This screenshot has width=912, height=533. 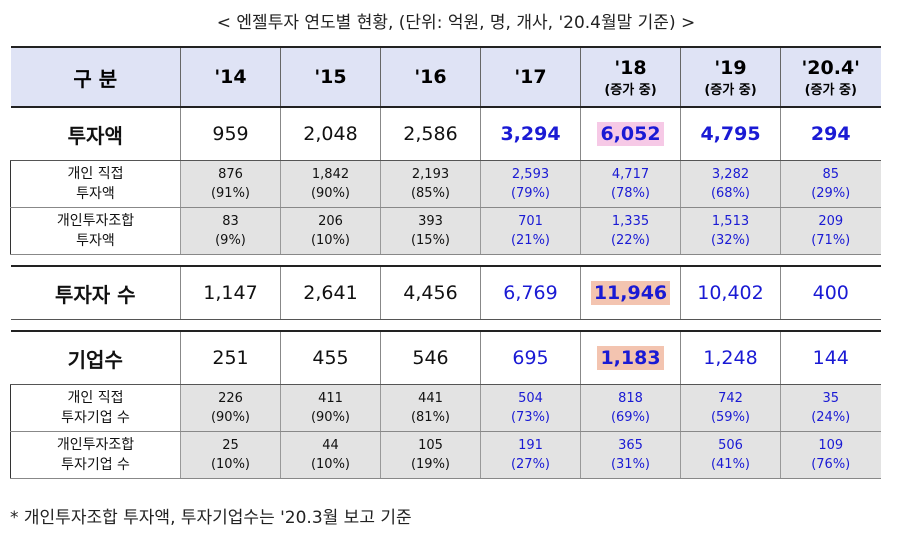 I want to click on detail-cell: 393 (15%), so click(x=430, y=231).